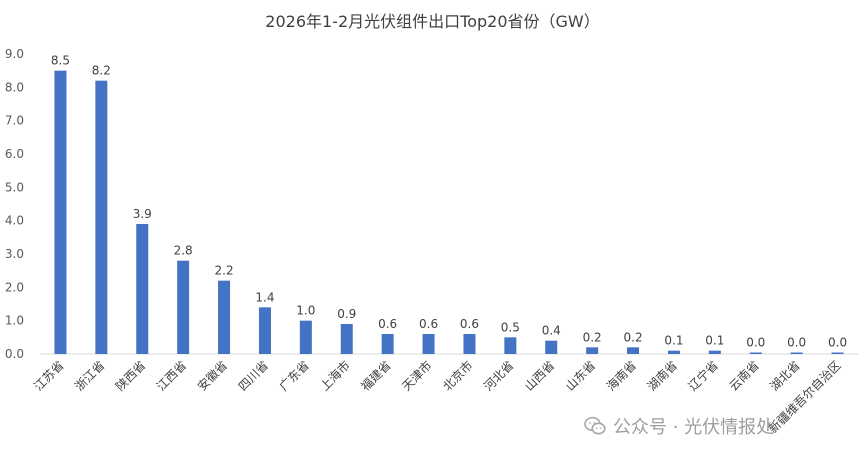 The image size is (865, 457). I want to click on data-label: 0.9, so click(346, 314).